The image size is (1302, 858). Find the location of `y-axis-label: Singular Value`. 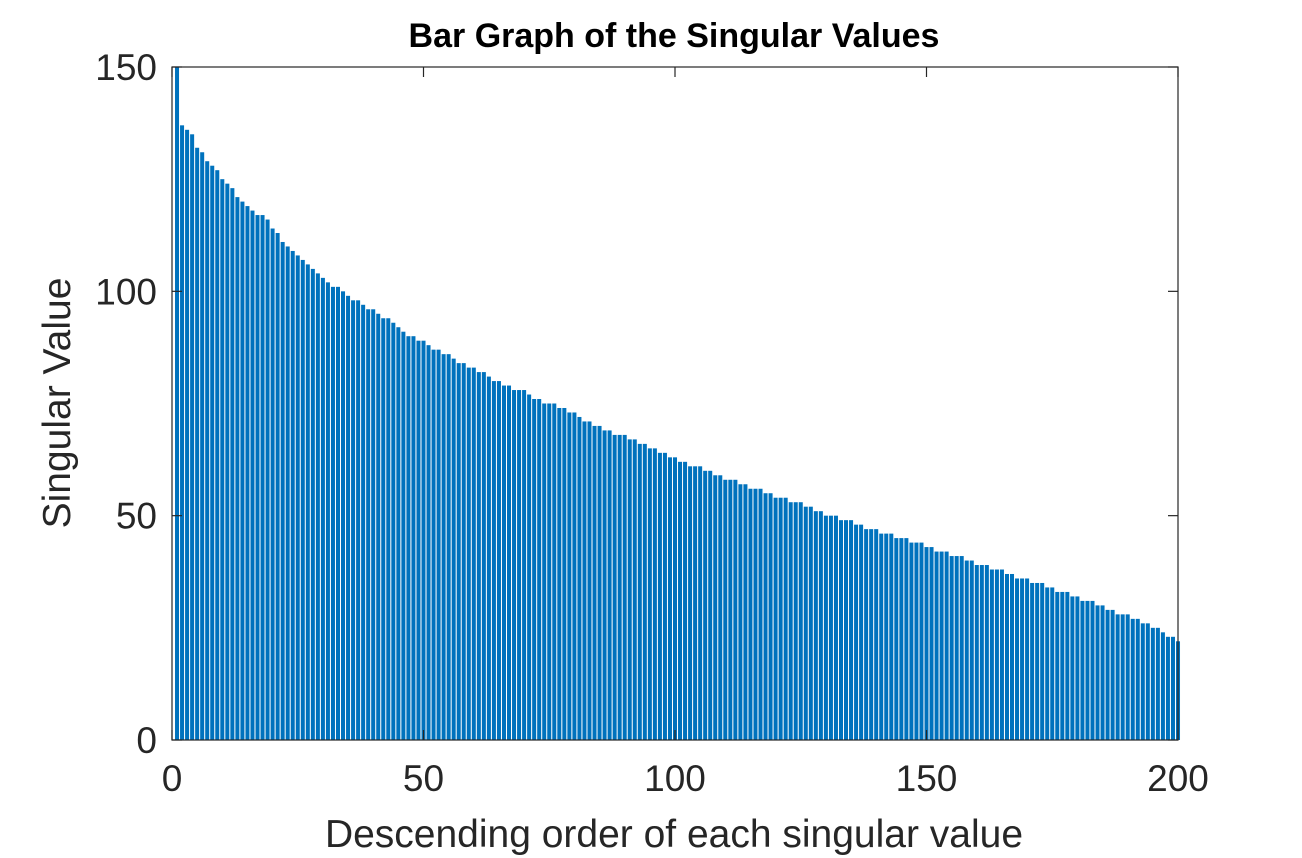

y-axis-label: Singular Value is located at coordinates (57, 403).